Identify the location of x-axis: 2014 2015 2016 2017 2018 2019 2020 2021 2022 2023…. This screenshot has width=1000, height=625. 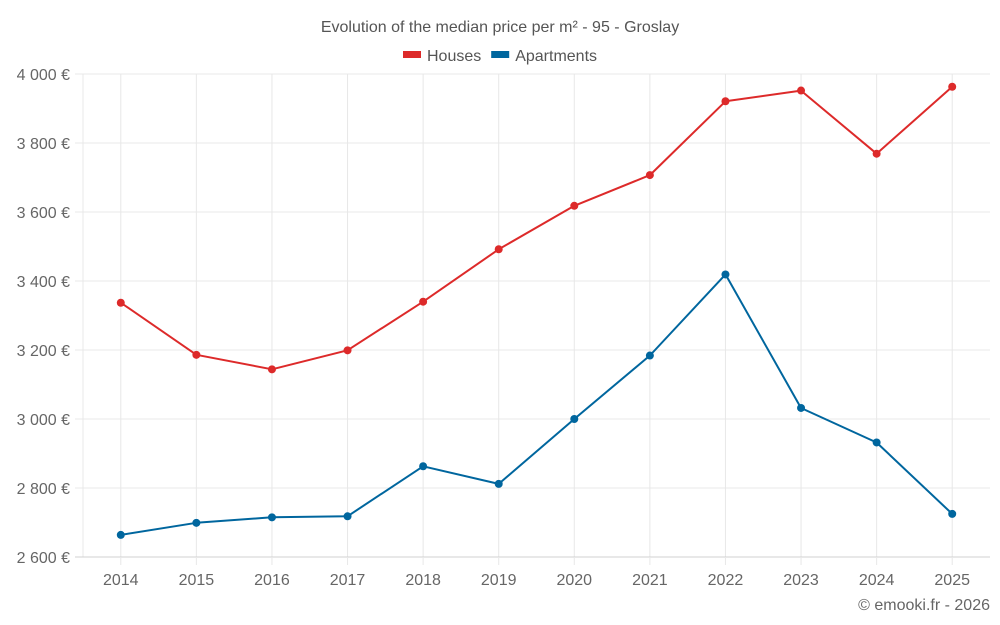
(532, 572).